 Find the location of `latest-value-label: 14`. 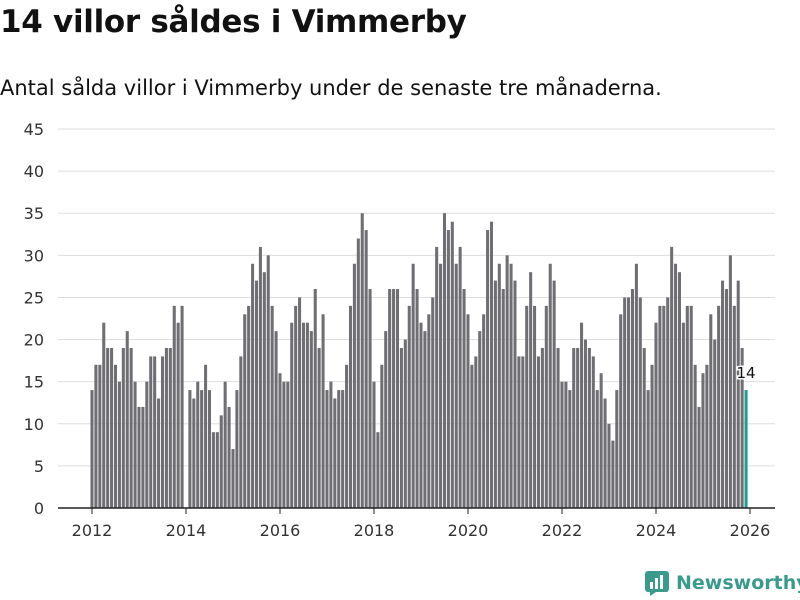

latest-value-label: 14 is located at coordinates (746, 373).